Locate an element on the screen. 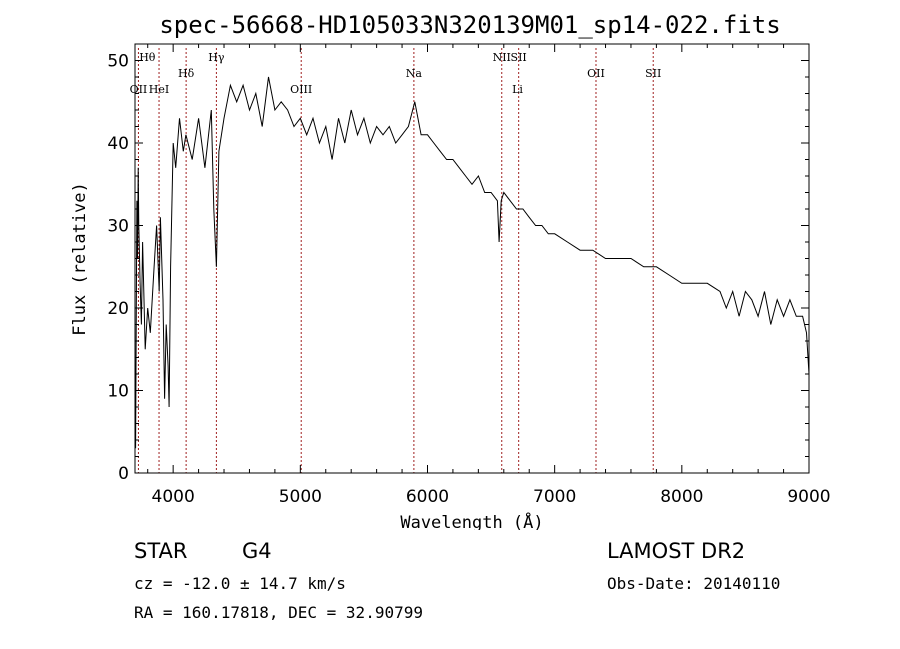 This screenshot has height=649, width=900. y-tick-label: 0 is located at coordinates (123, 474).